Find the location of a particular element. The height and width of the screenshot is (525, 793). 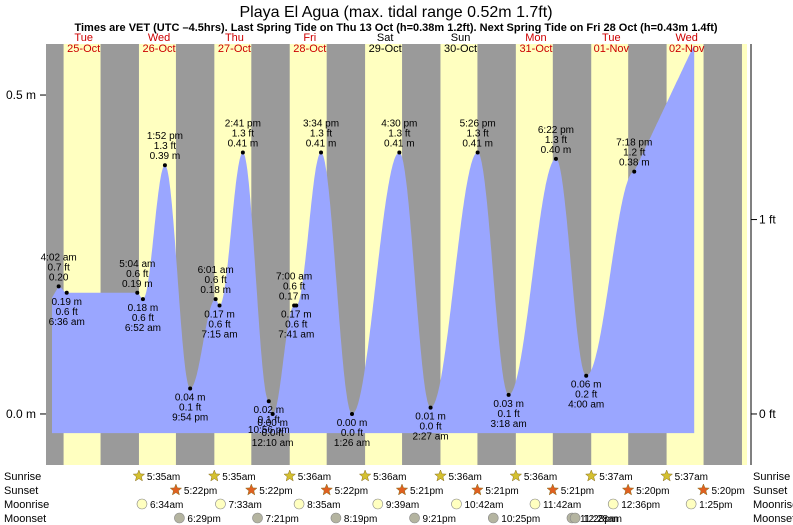

row-label-right: Sunrise is located at coordinates (771, 477).